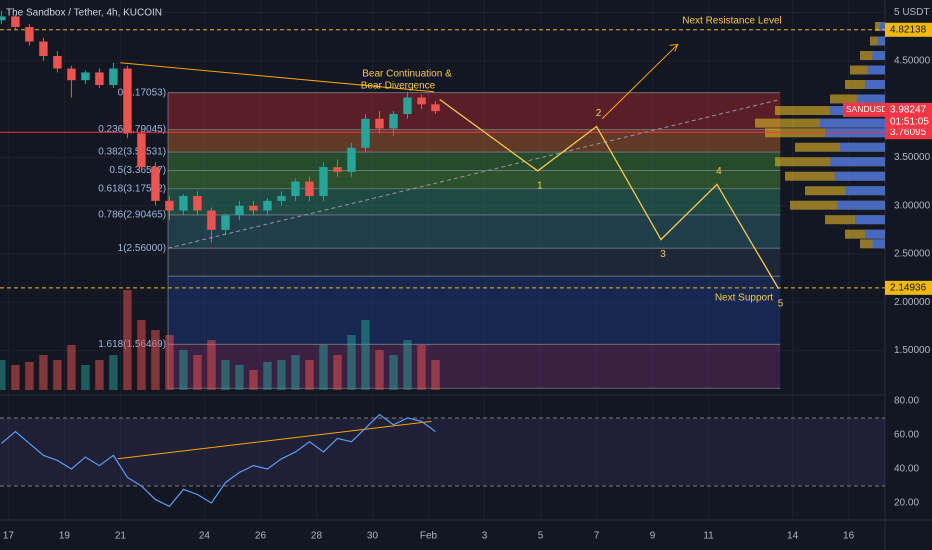 Image resolution: width=932 pixels, height=550 pixels. I want to click on fib-label: 0.5(3.36527), so click(137, 170).